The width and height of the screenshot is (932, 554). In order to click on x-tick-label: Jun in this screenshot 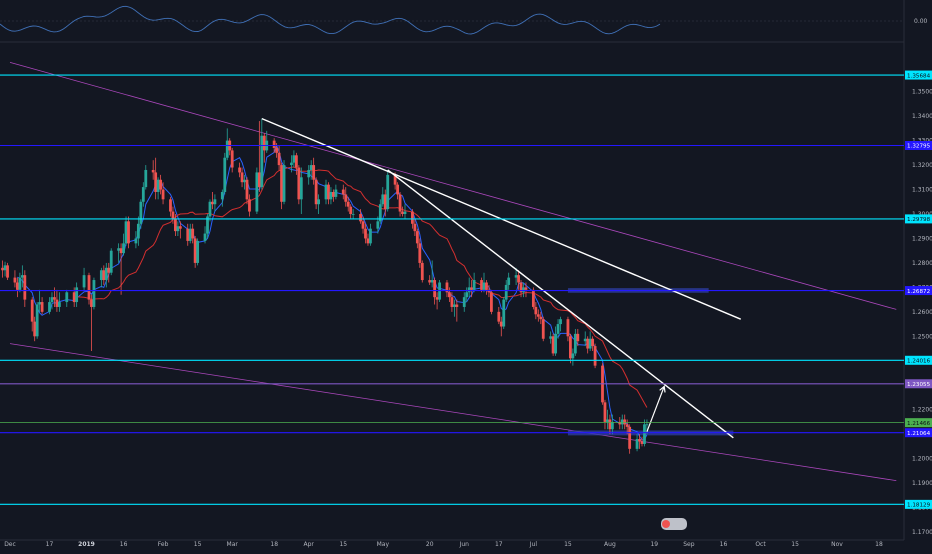, I will do `click(464, 544)`.